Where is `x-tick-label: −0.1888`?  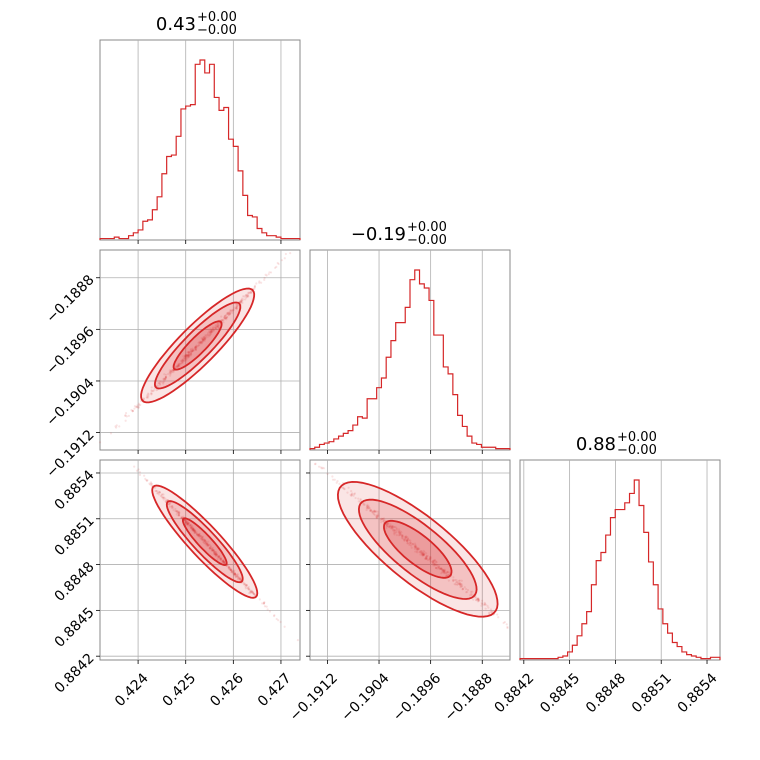
x-tick-label: −0.1888 is located at coordinates (469, 697).